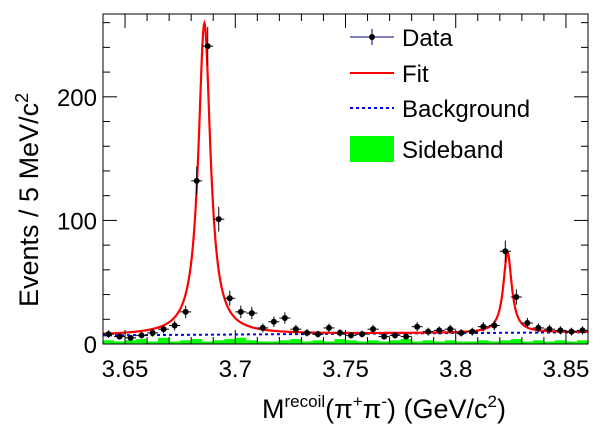 Image resolution: width=604 pixels, height=431 pixels. I want to click on x-tick-label: 3.65, so click(125, 369).